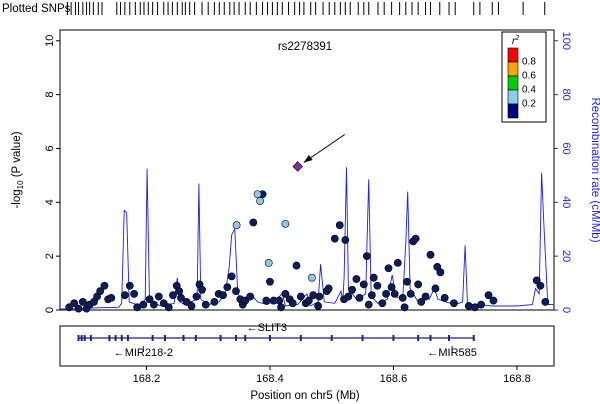 This screenshot has width=600, height=404. I want to click on y-right-tick-label: 40, so click(566, 202).